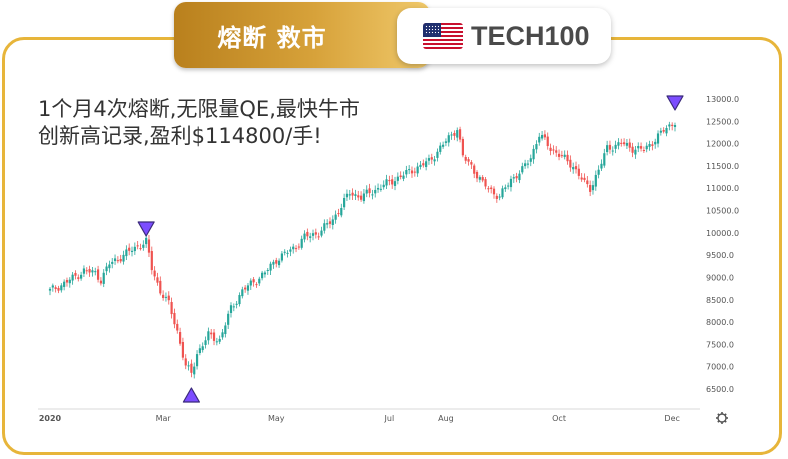 This screenshot has width=788, height=459. Describe the element at coordinates (675, 103) in the screenshot. I see `peak-marker-icon` at that location.